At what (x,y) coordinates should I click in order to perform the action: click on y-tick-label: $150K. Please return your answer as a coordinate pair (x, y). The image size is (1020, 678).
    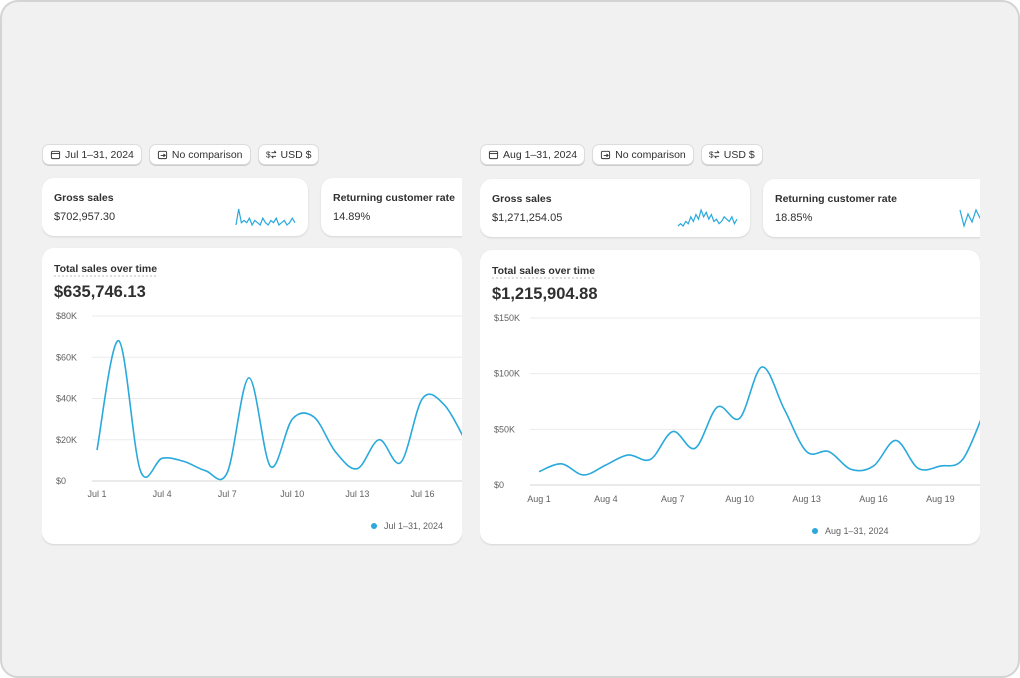
    Looking at the image, I should click on (507, 318).